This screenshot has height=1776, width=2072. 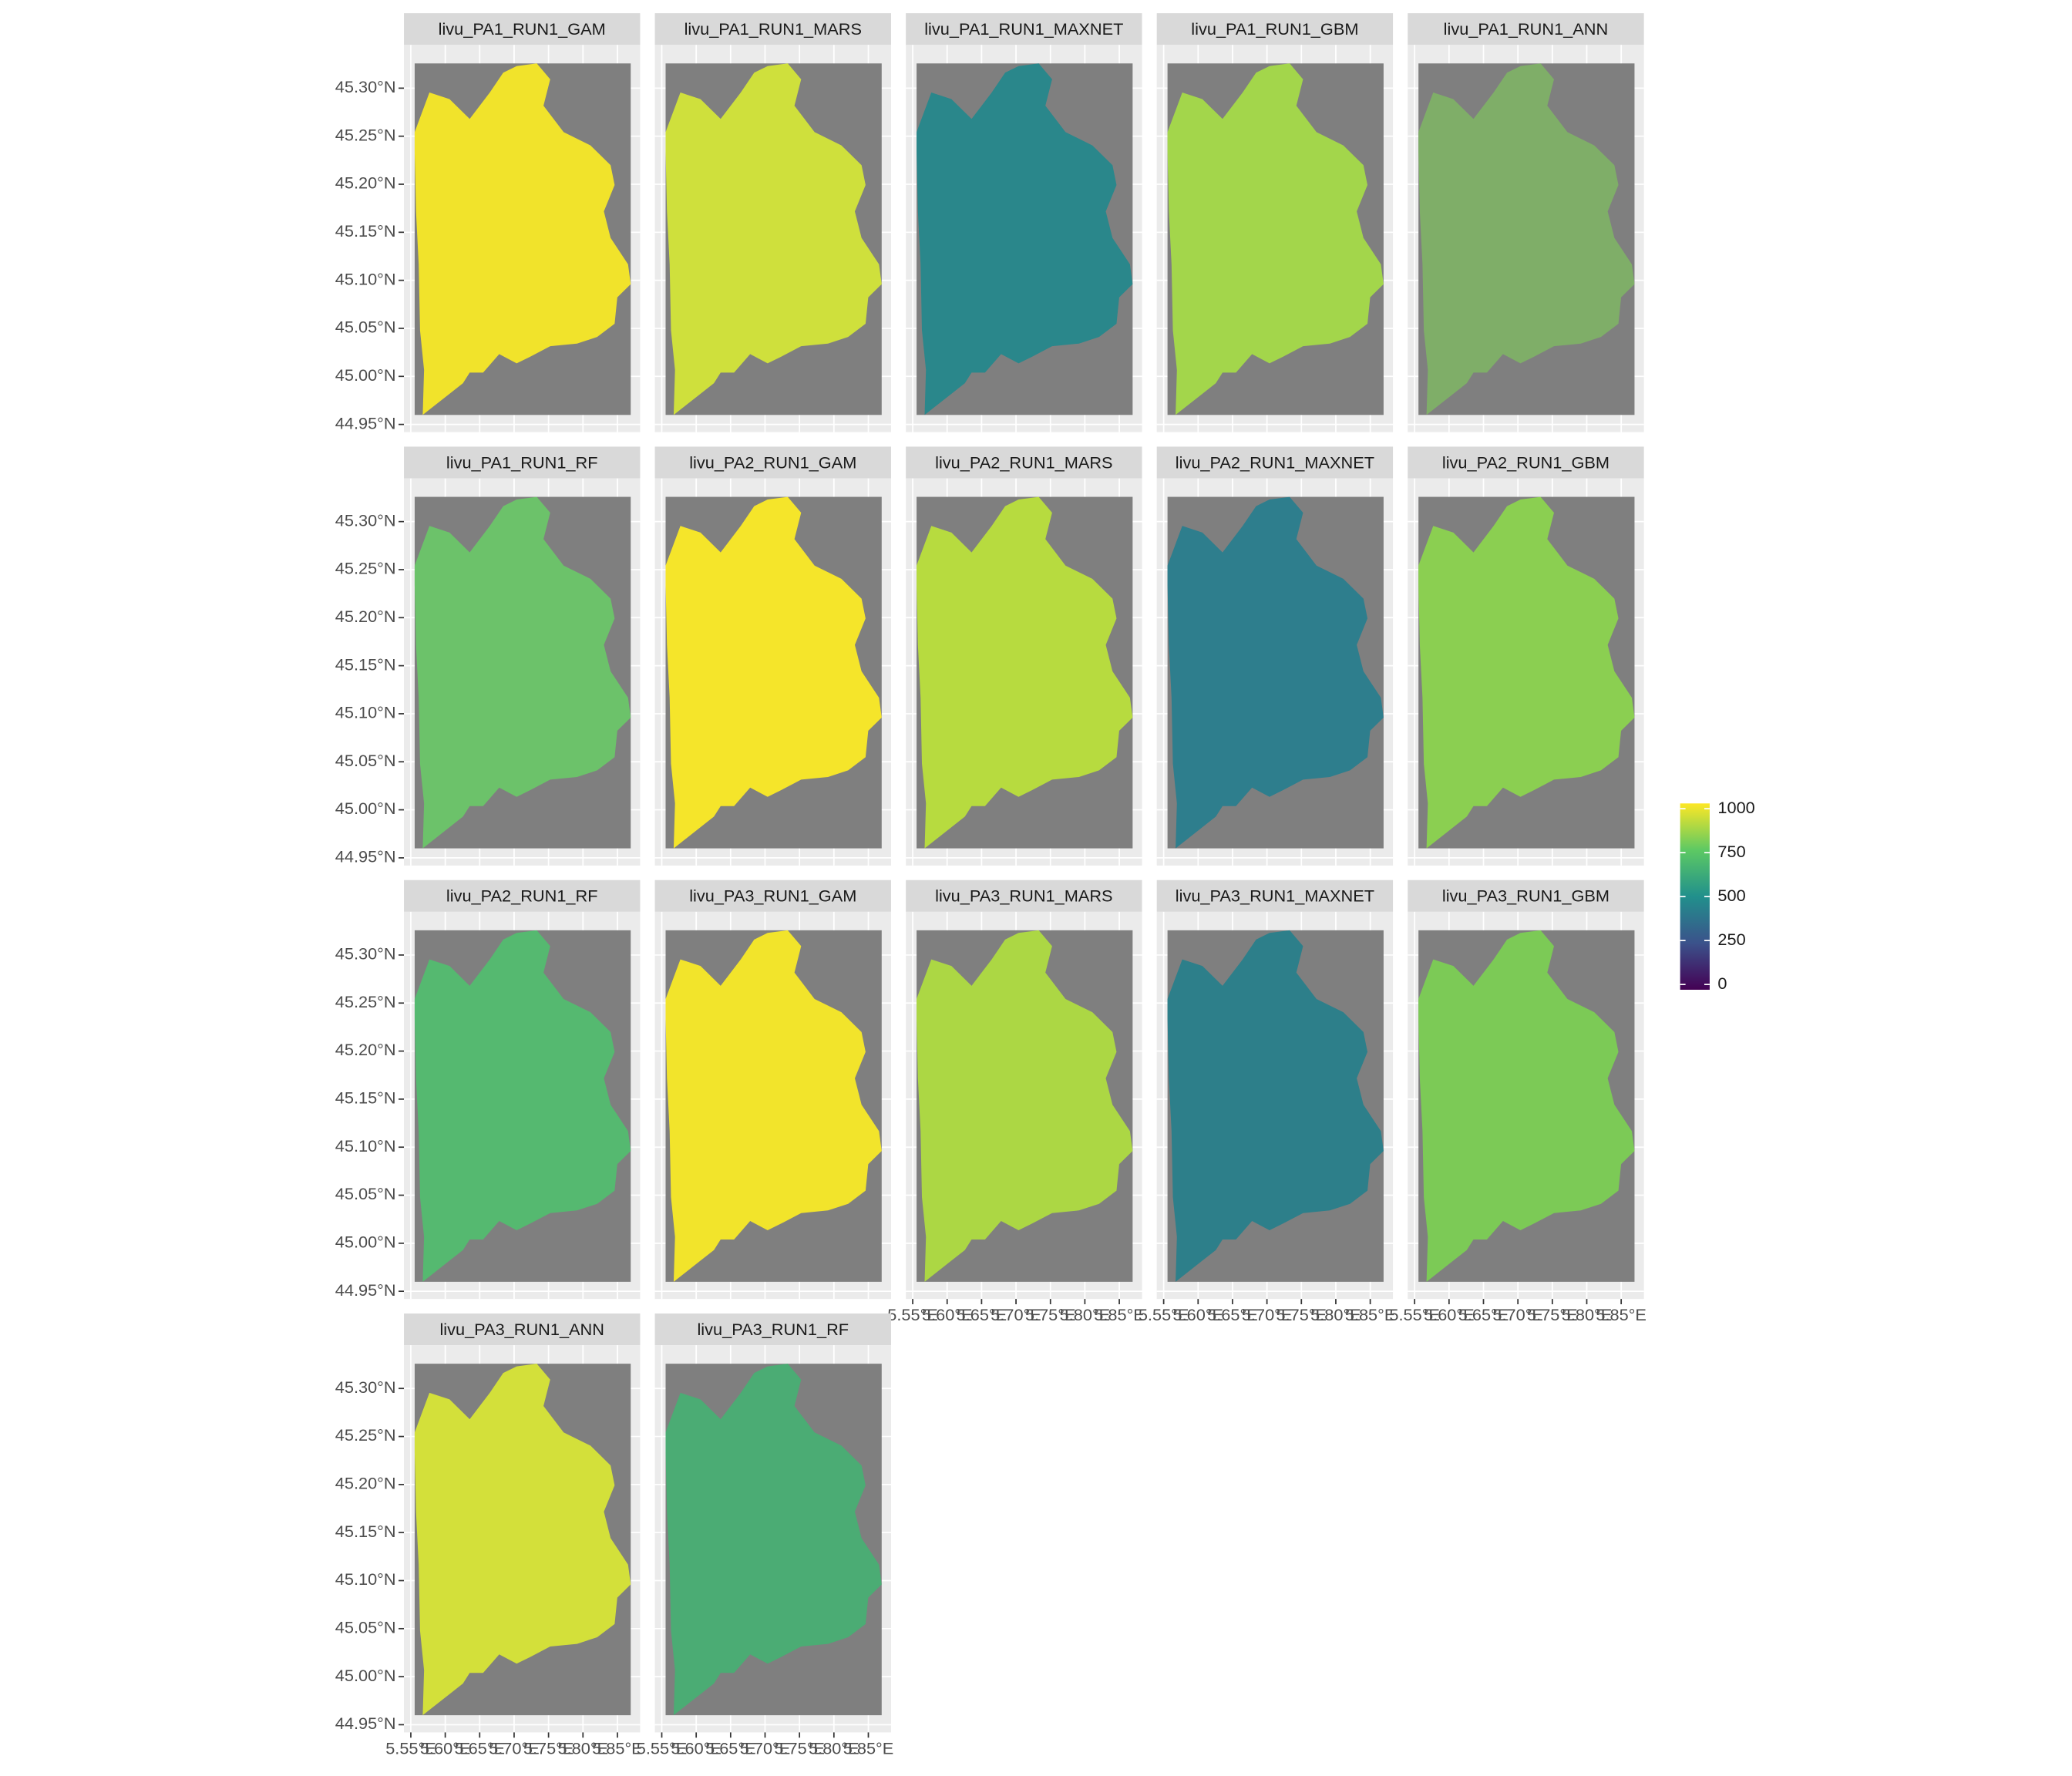 I want to click on strip-label: livu_PA3_RUN1_MARS, so click(x=1023, y=896).